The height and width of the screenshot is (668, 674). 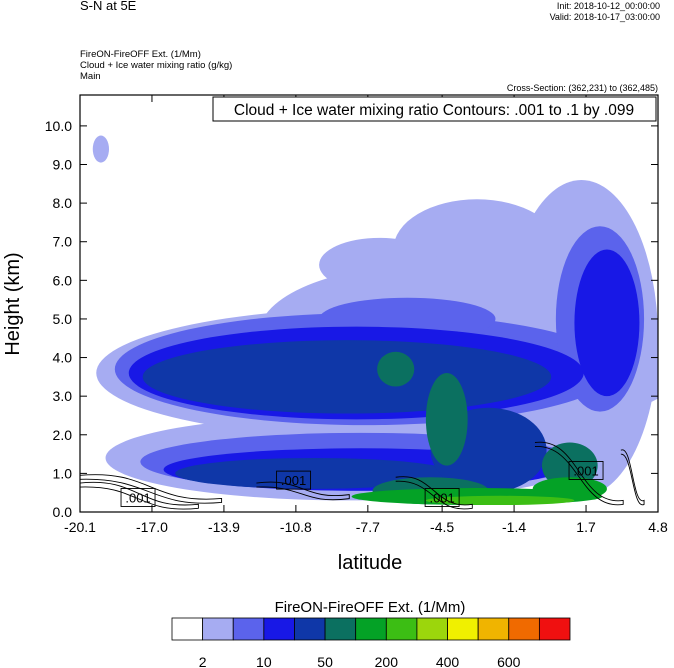 What do you see at coordinates (63, 319) in the screenshot?
I see `y-tick-label: 5.0` at bounding box center [63, 319].